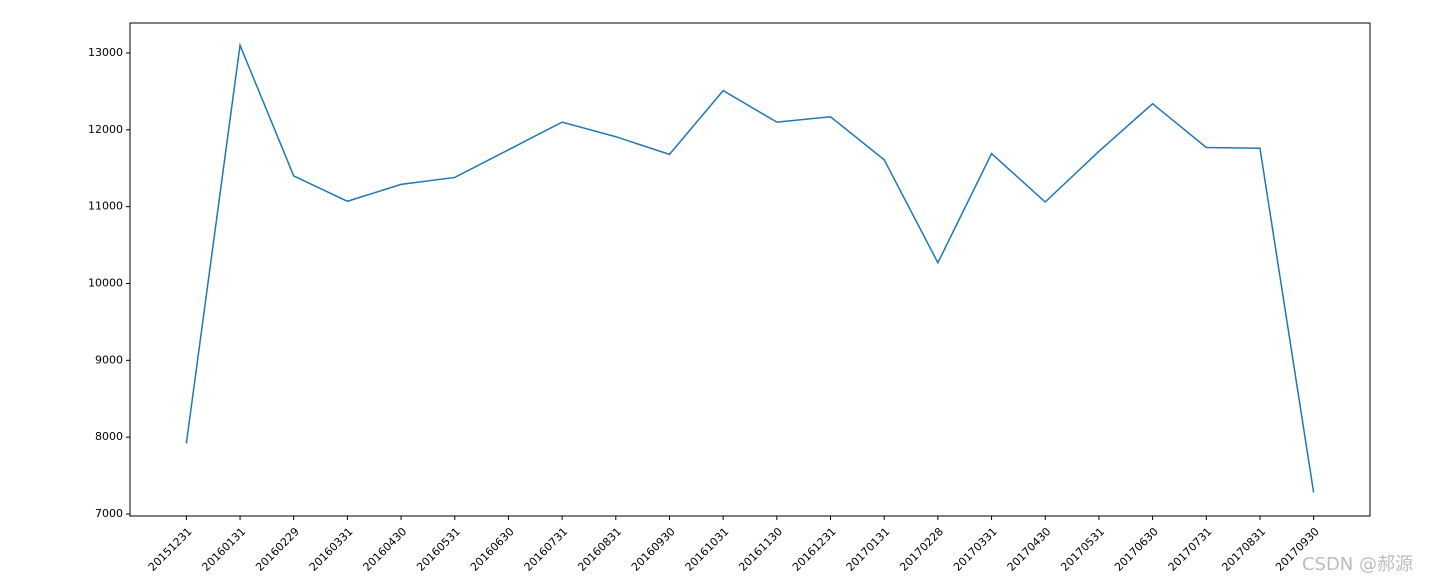 The height and width of the screenshot is (583, 1429). I want to click on x-tick-label: 20160430, so click(385, 549).